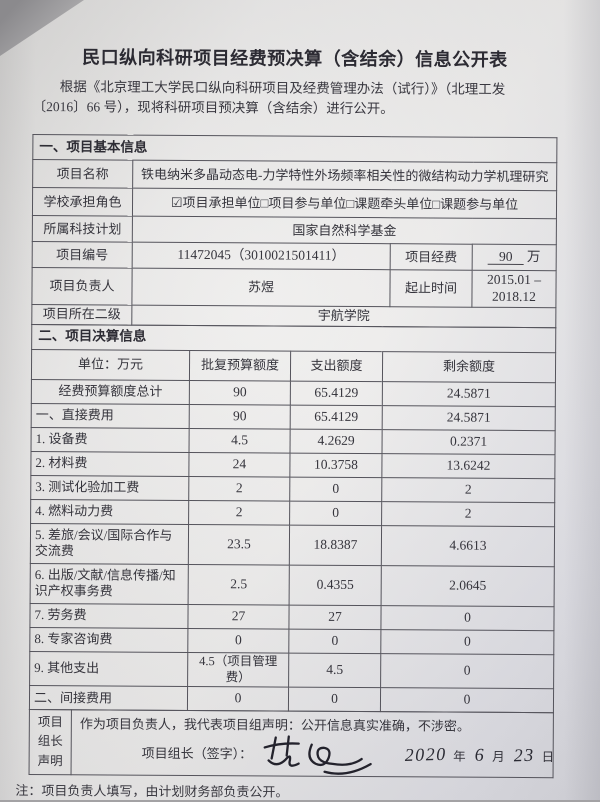 This screenshot has height=802, width=600. Describe the element at coordinates (261, 256) in the screenshot. I see `project-number-value: 11472045（3010021501411）` at that location.